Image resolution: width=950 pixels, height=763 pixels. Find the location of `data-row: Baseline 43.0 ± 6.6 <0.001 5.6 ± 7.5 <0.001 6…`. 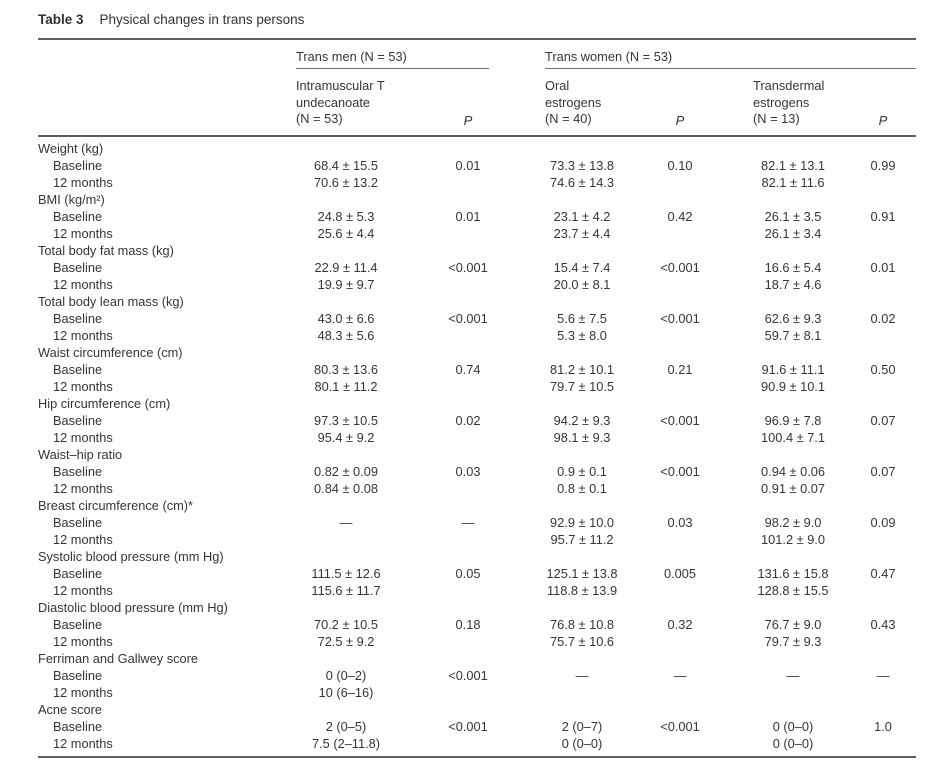

data-row: Baseline 43.0 ± 6.6 <0.001 5.6 ± 7.5 <0.001 6… is located at coordinates (477, 318).